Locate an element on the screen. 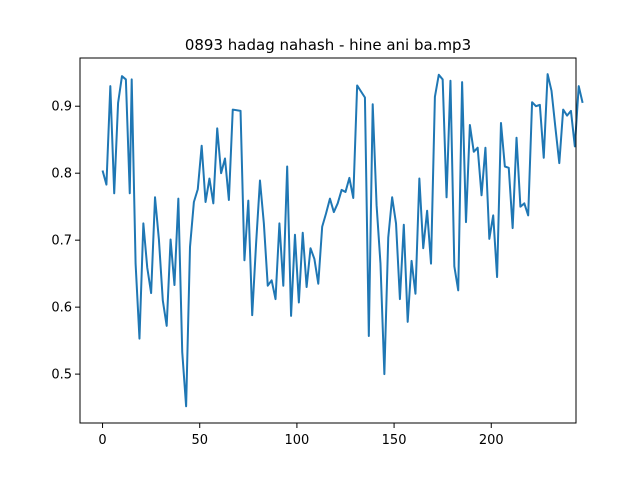  y-tick-label: 0.5 is located at coordinates (61, 375).